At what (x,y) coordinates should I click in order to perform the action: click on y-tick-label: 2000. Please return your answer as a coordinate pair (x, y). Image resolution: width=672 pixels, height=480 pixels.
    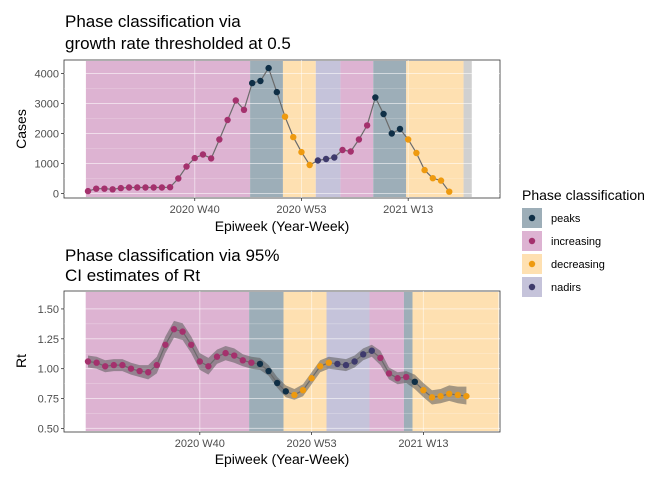
    Looking at the image, I should click on (47, 135).